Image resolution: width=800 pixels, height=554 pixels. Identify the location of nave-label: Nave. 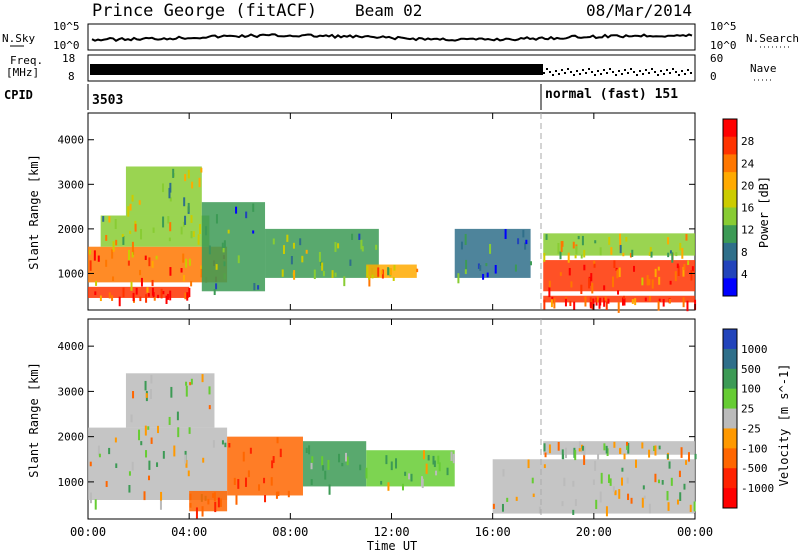
(763, 68).